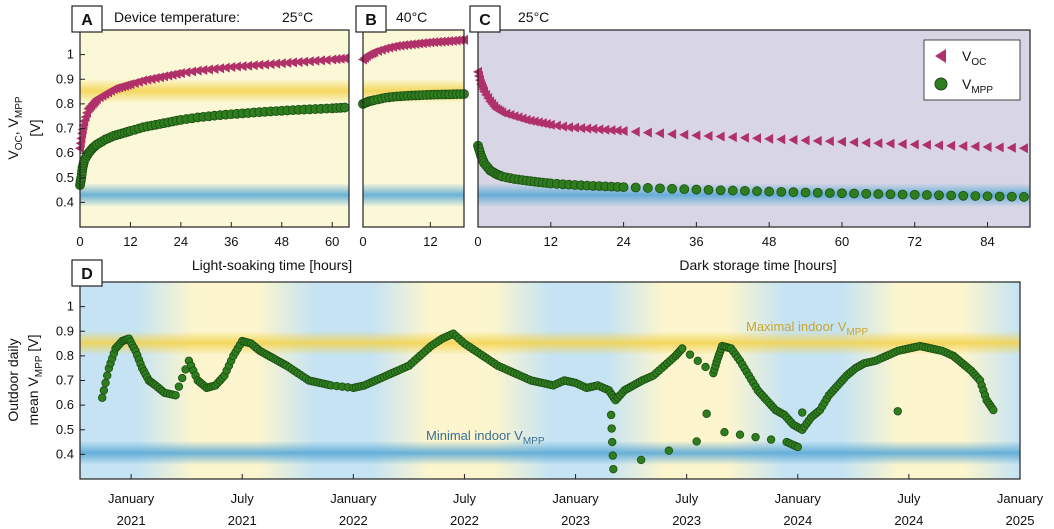  What do you see at coordinates (65, 380) in the screenshot?
I see `panel-d-y-tick-label: 0.7` at bounding box center [65, 380].